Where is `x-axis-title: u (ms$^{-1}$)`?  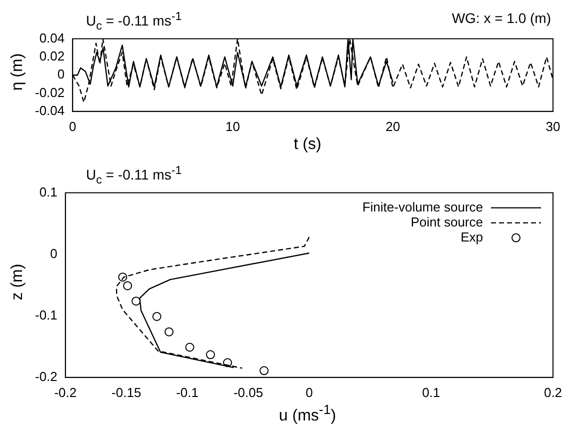
x-axis-title: u (ms$^{-1}$) is located at coordinates (308, 414).